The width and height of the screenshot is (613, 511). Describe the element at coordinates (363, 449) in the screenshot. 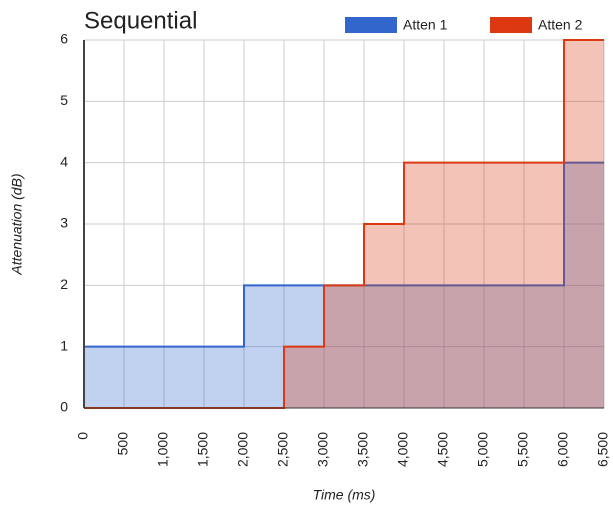

I see `x-tick-label: 3,500` at that location.